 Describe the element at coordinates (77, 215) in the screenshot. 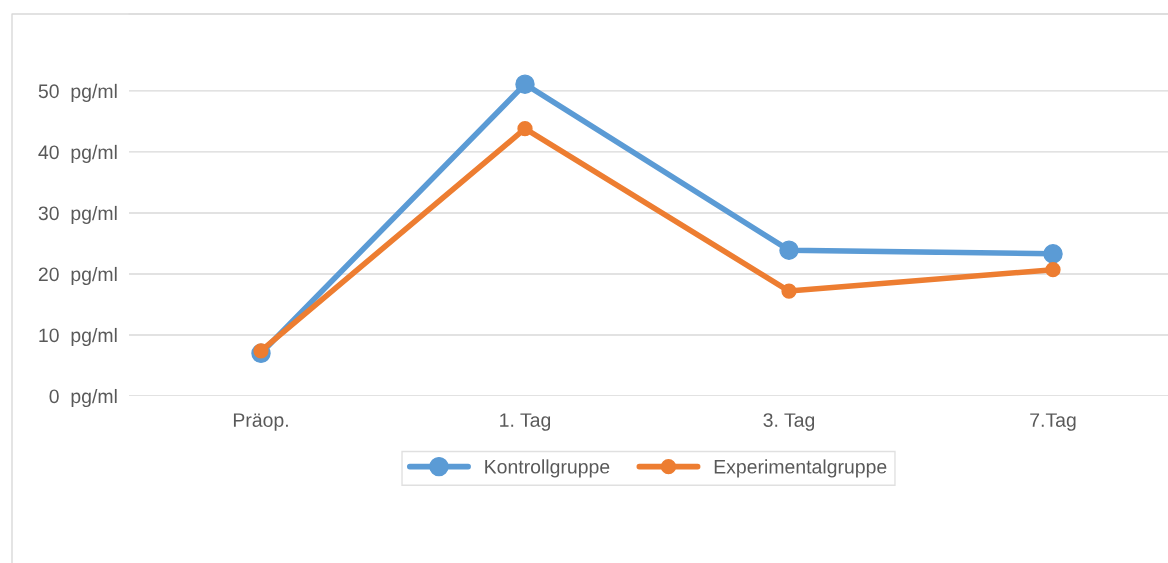

I see `y-tick-label: 30 pg/ml` at that location.